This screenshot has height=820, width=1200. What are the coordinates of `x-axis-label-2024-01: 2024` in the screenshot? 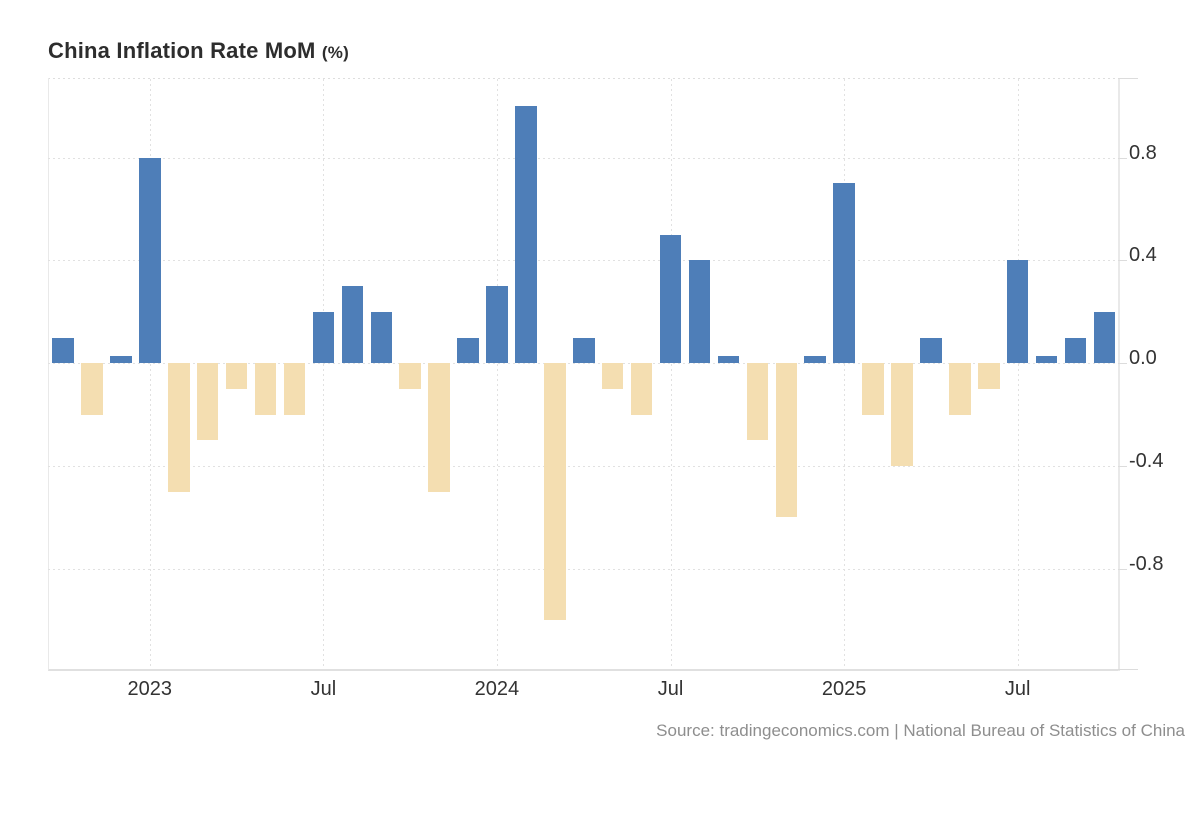 It's located at (497, 689).